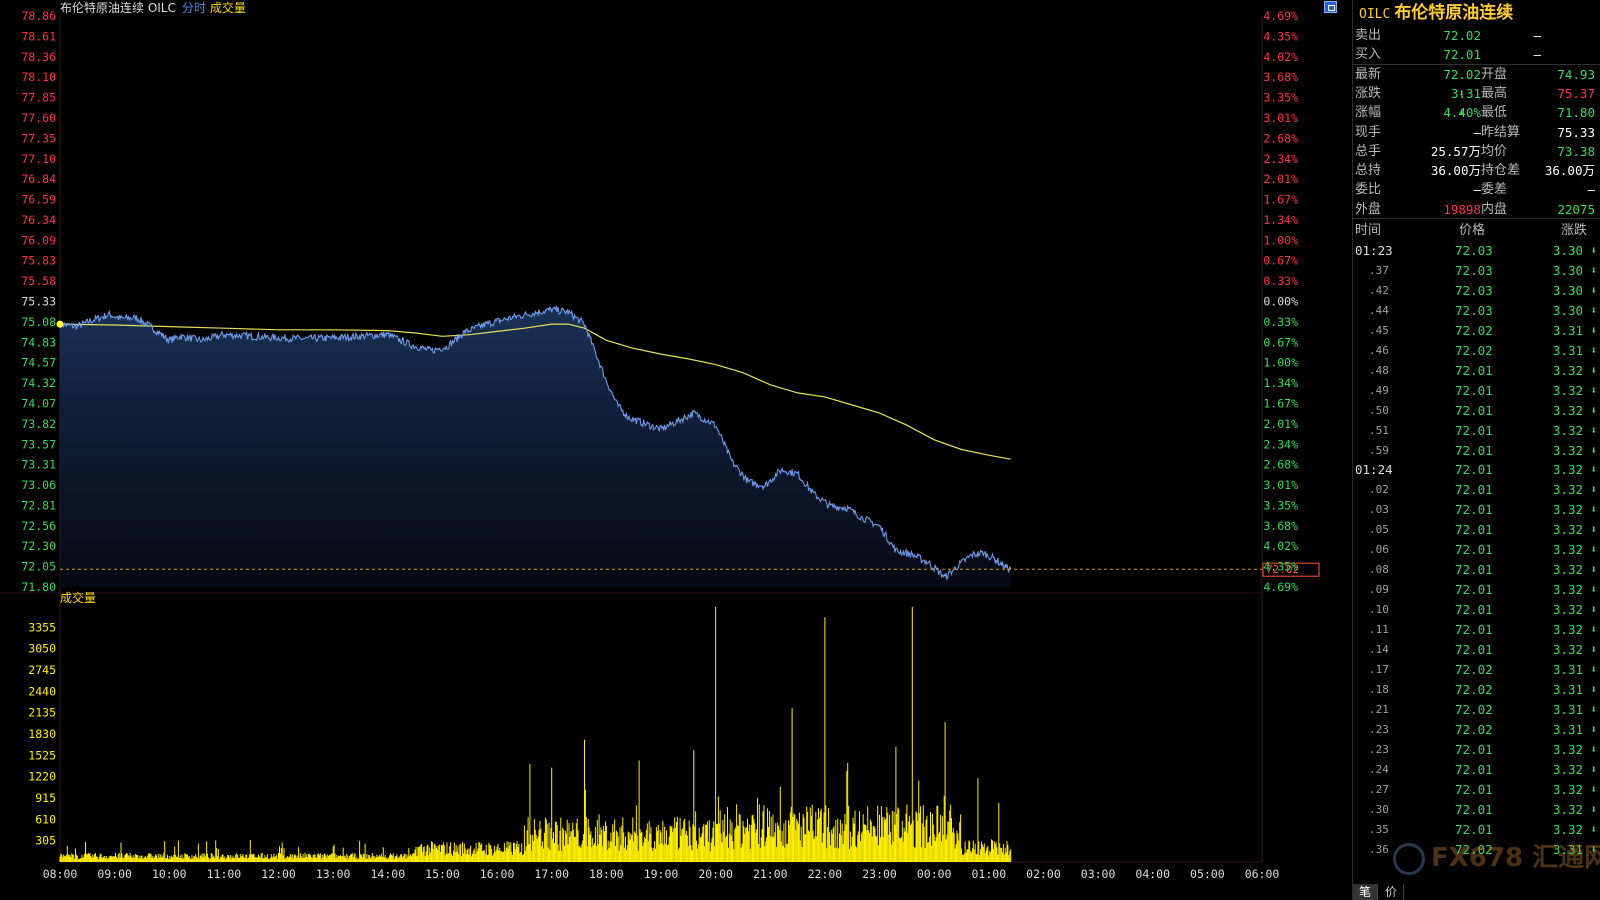  Describe the element at coordinates (1280, 98) in the screenshot. I see `percent-tick-label: 3.35%` at that location.